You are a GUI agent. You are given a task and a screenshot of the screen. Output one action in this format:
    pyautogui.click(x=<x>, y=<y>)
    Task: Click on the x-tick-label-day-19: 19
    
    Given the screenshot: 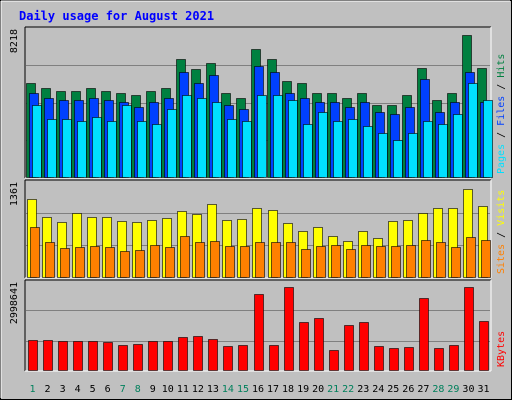 What is the action you would take?
    pyautogui.click(x=303, y=389)
    